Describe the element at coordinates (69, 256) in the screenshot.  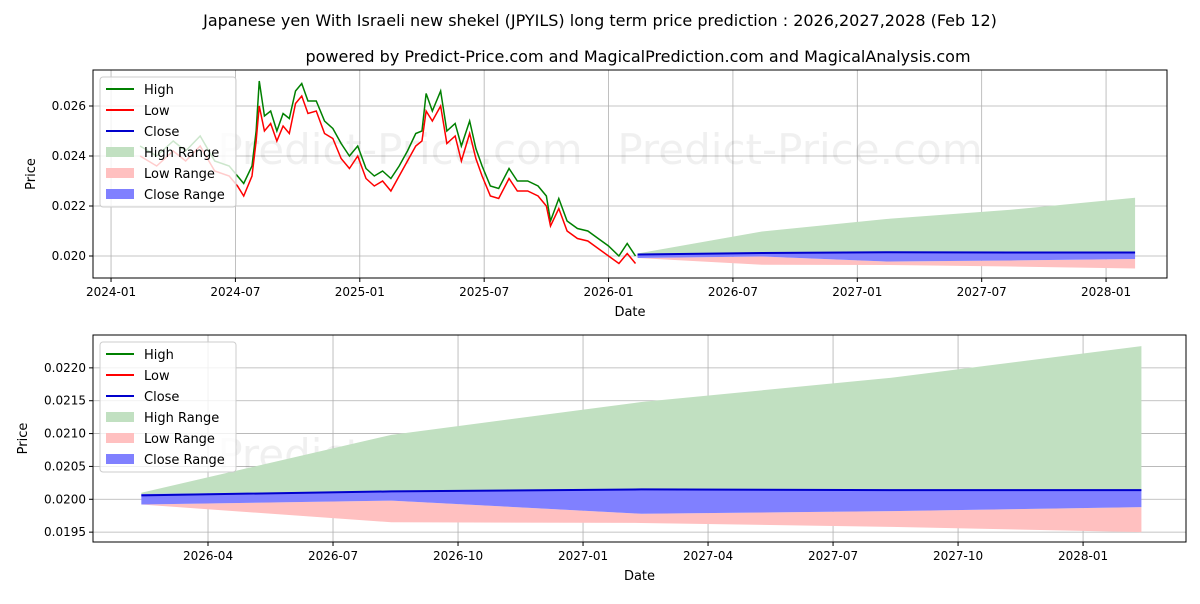
I see `y-tick-label: 0.020` at that location.